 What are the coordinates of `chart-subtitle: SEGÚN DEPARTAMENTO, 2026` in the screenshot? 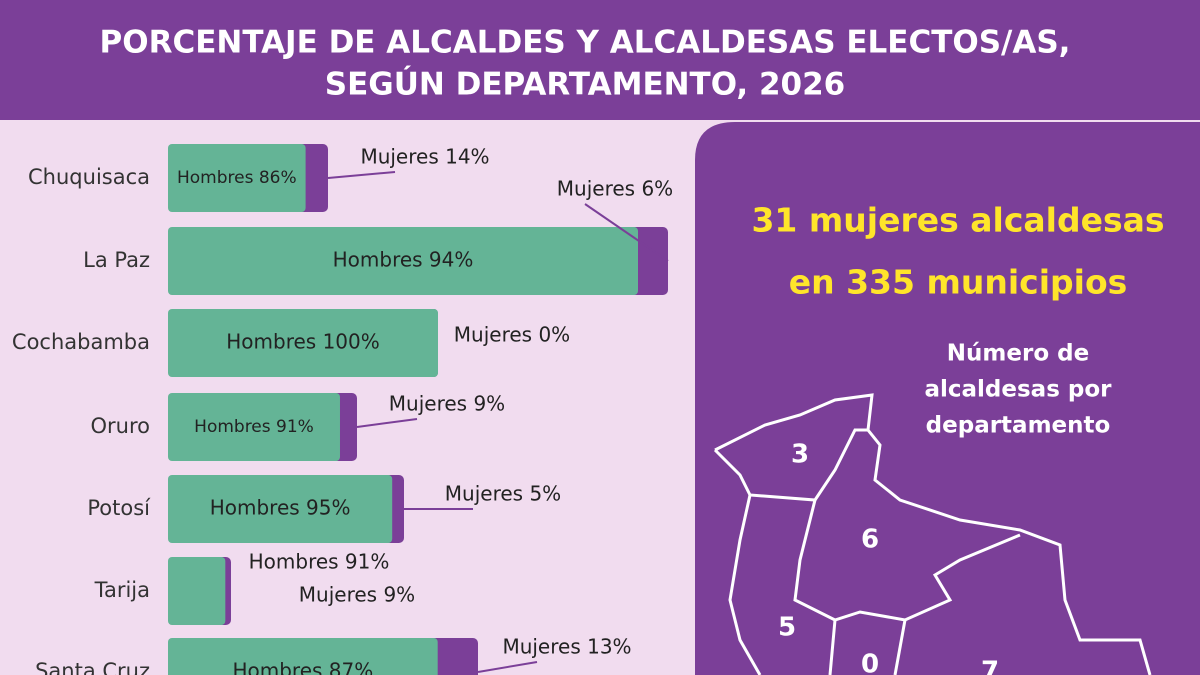 It's located at (585, 84).